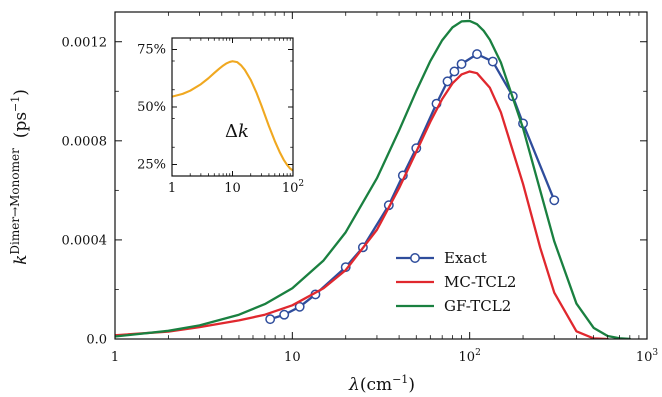 This screenshot has width=662, height=397. I want to click on inset-y-tick-label-text: 50%, so click(151, 107).